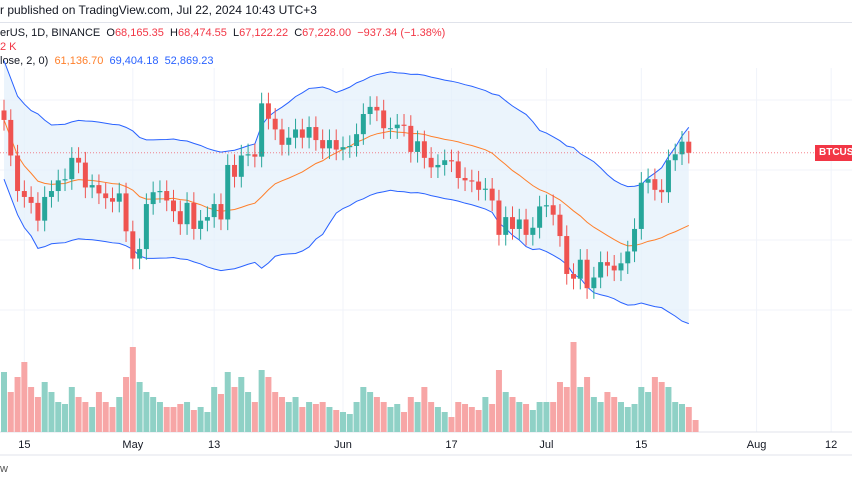 The height and width of the screenshot is (485, 852). I want to click on x-tick-label: Jun, so click(343, 445).